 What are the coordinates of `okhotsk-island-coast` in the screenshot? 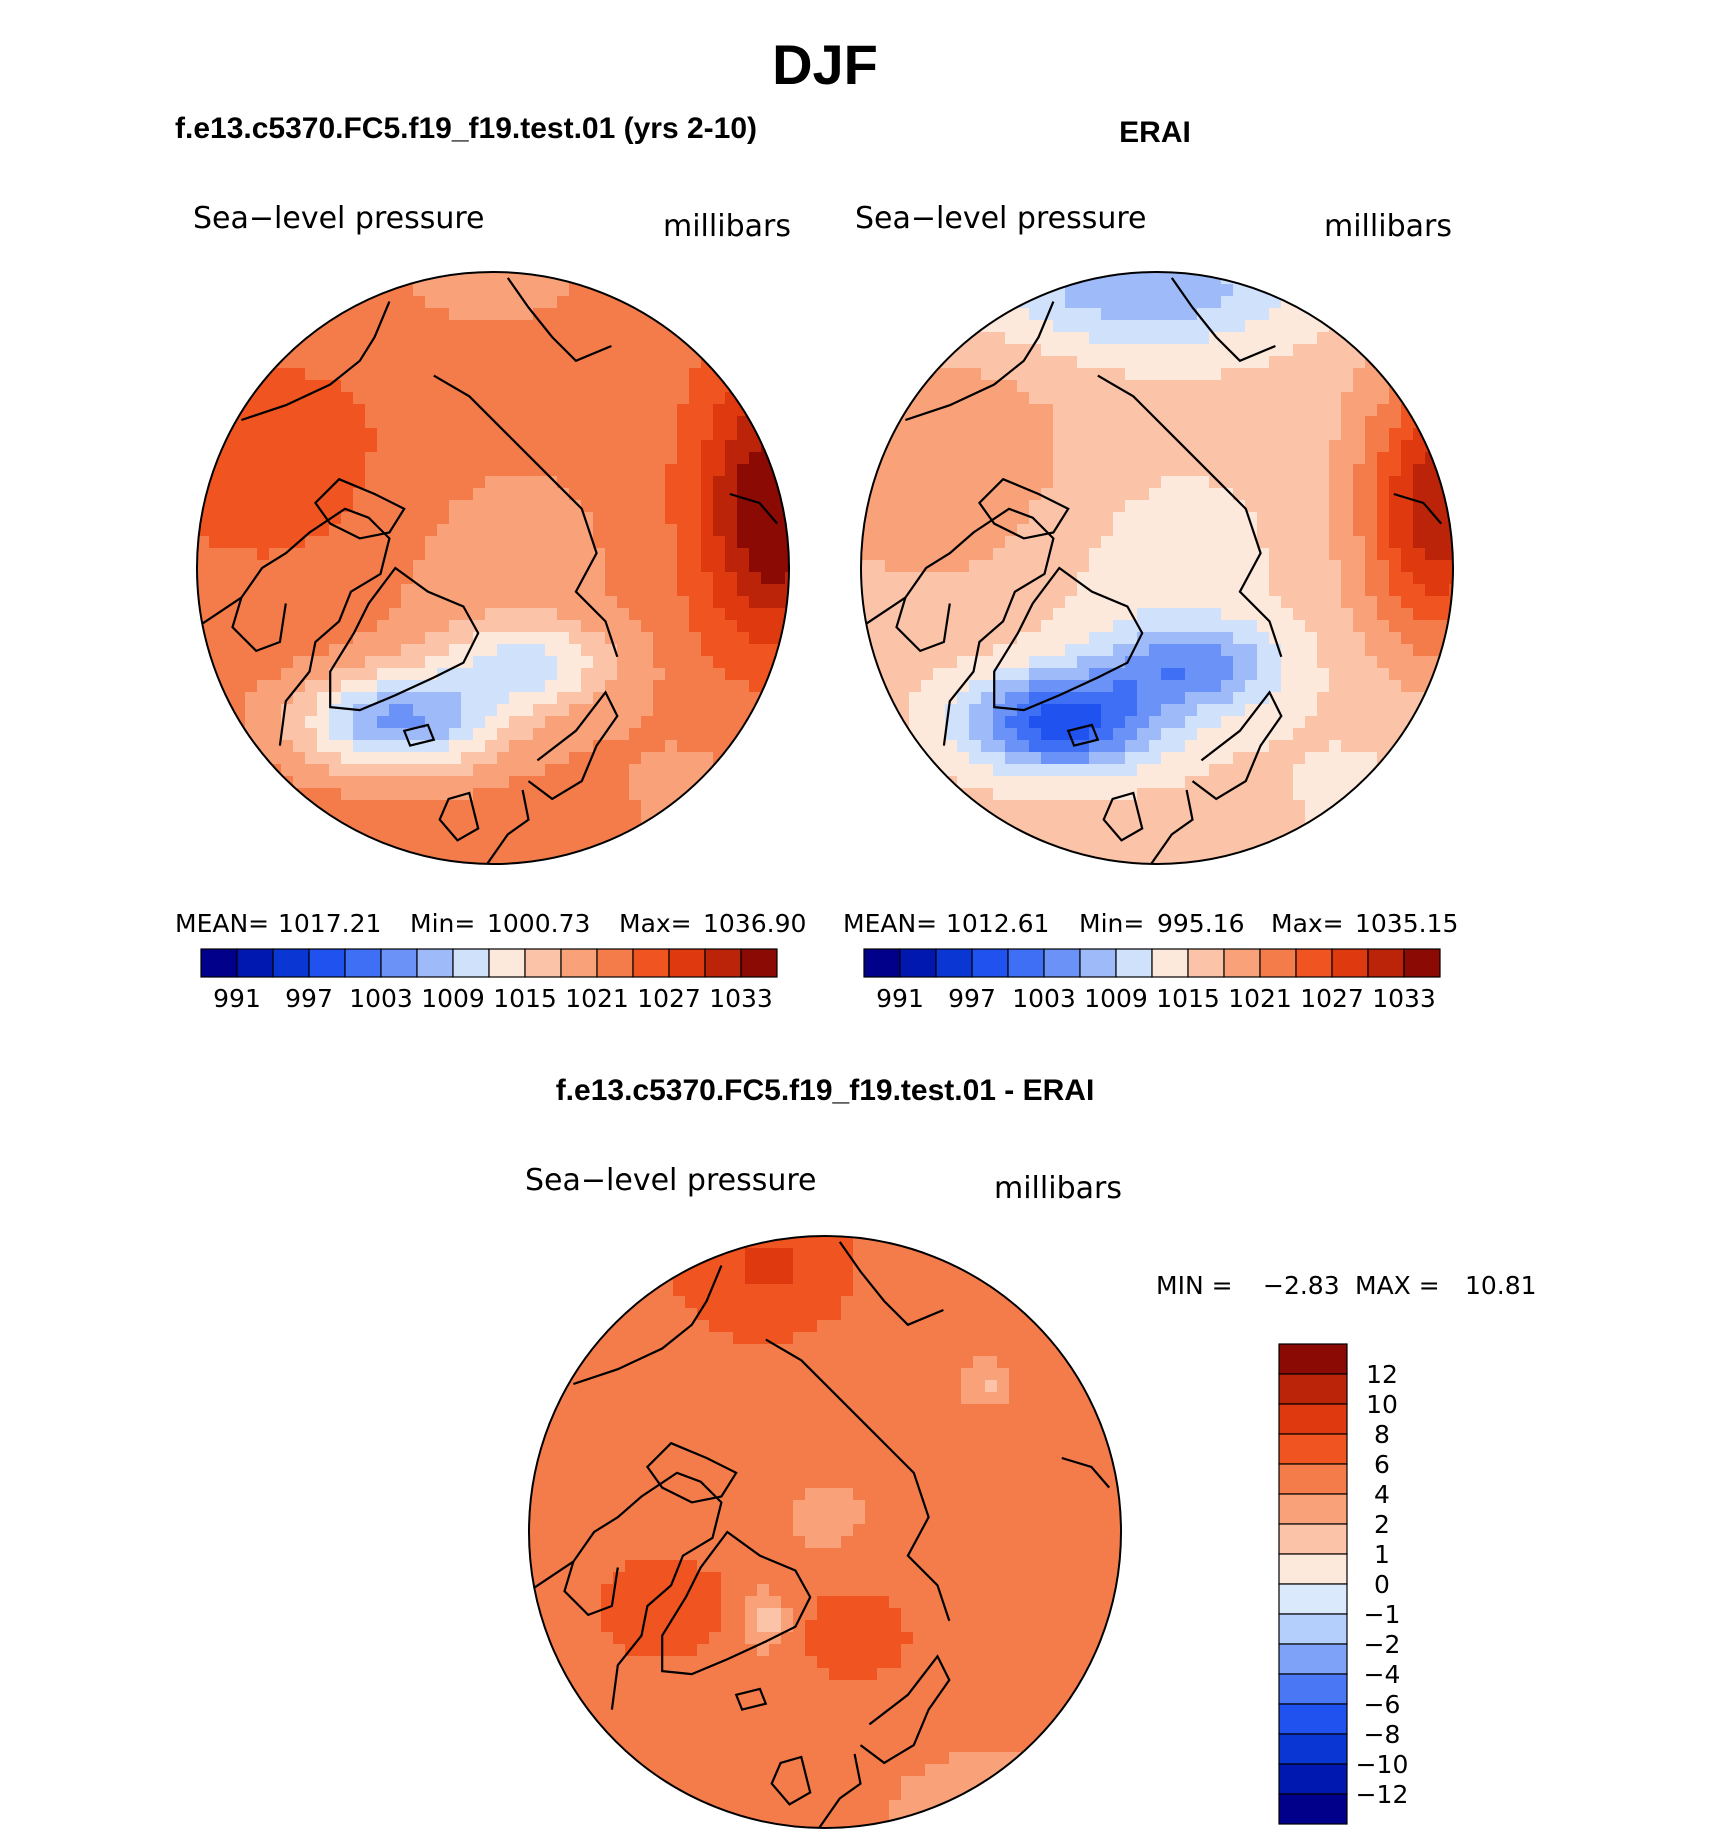 It's located at (1418, 508).